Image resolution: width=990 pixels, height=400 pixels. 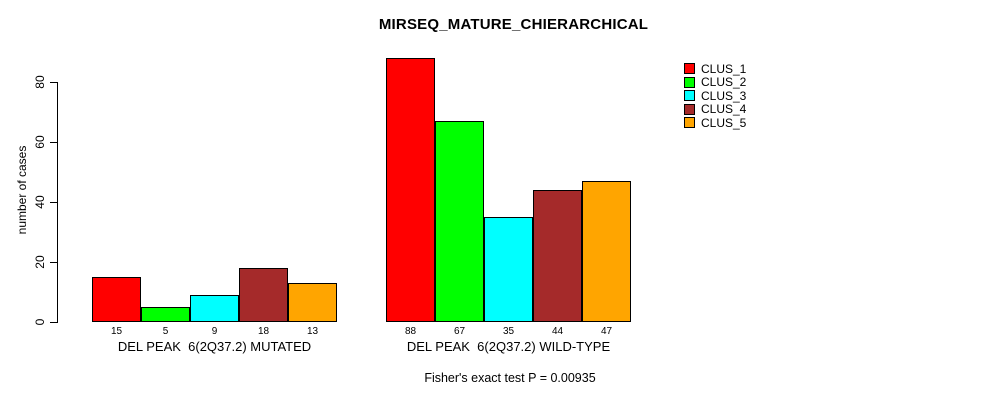 I want to click on bar-clus_2-group2, so click(x=459, y=221).